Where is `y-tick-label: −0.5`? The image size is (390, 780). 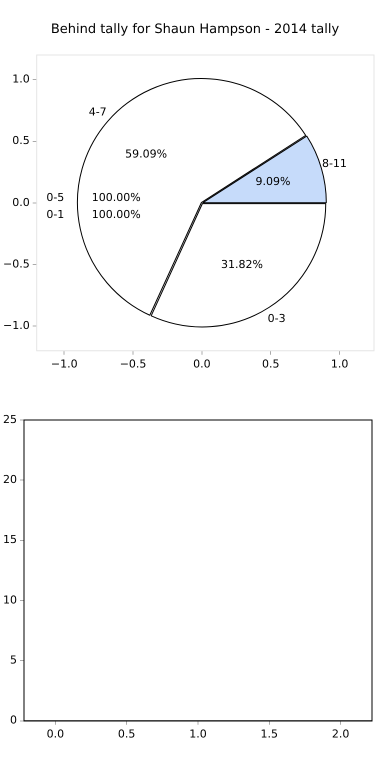
y-tick-label: −0.5 is located at coordinates (16, 263).